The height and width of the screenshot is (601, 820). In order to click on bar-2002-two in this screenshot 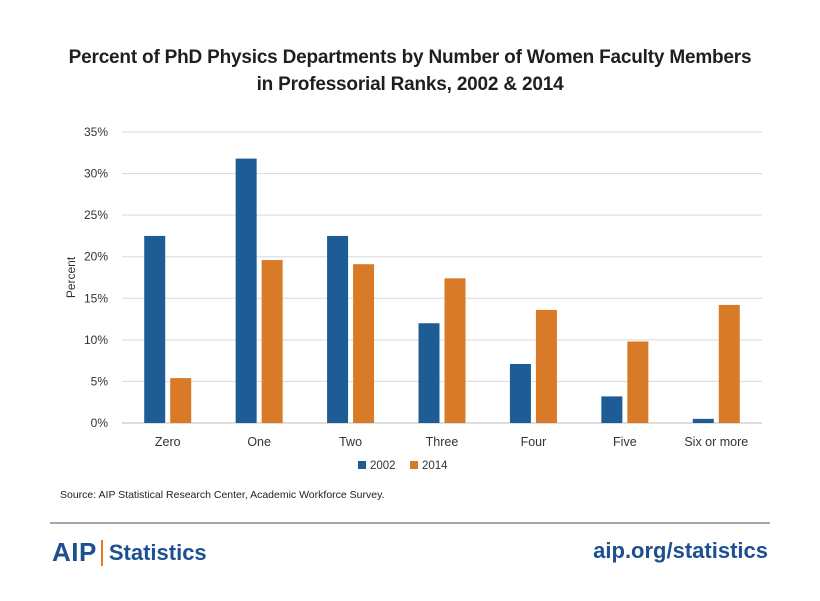, I will do `click(338, 329)`.